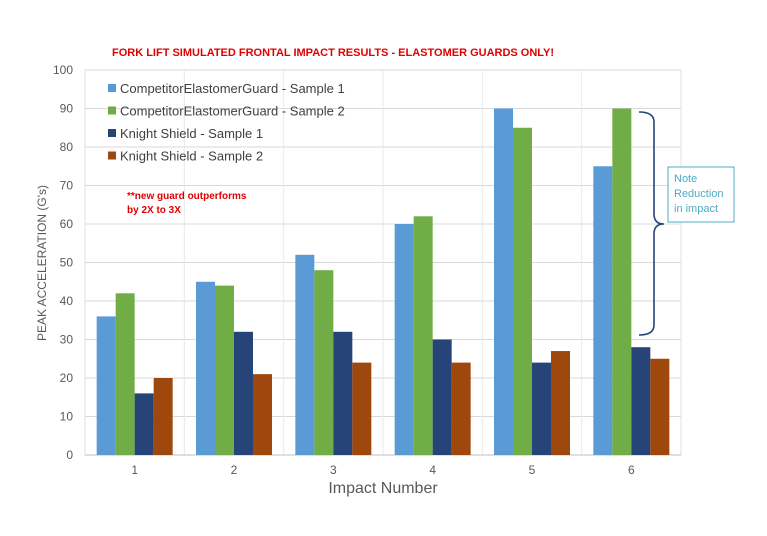 This screenshot has height=536, width=767. I want to click on x-tick-label: 1, so click(134, 470).